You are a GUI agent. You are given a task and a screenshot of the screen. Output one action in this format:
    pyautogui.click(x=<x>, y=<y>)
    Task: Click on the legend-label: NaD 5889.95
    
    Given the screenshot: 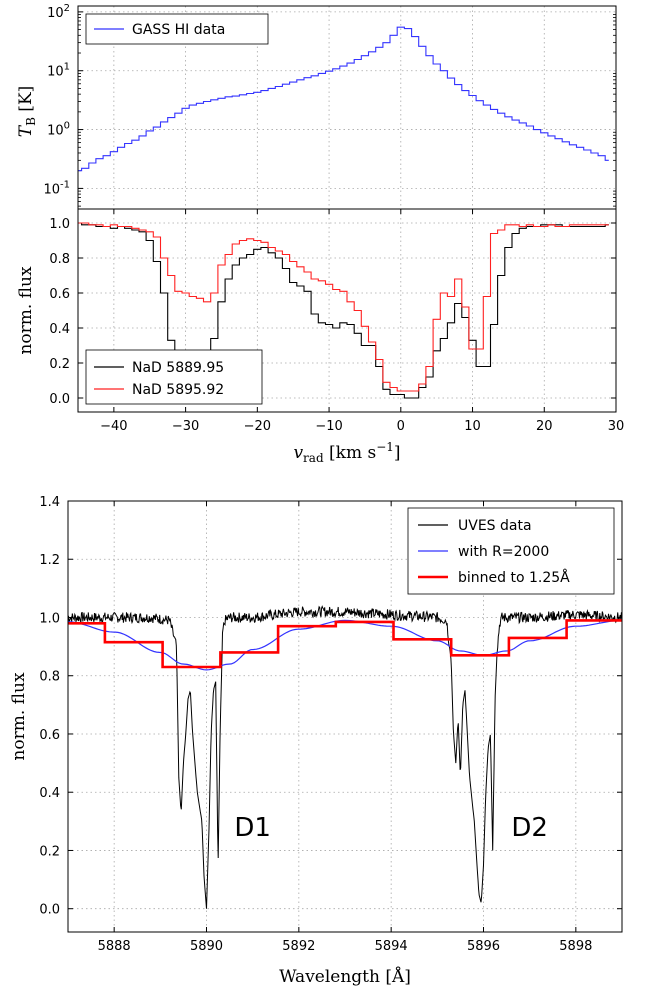 What is the action you would take?
    pyautogui.click(x=178, y=368)
    